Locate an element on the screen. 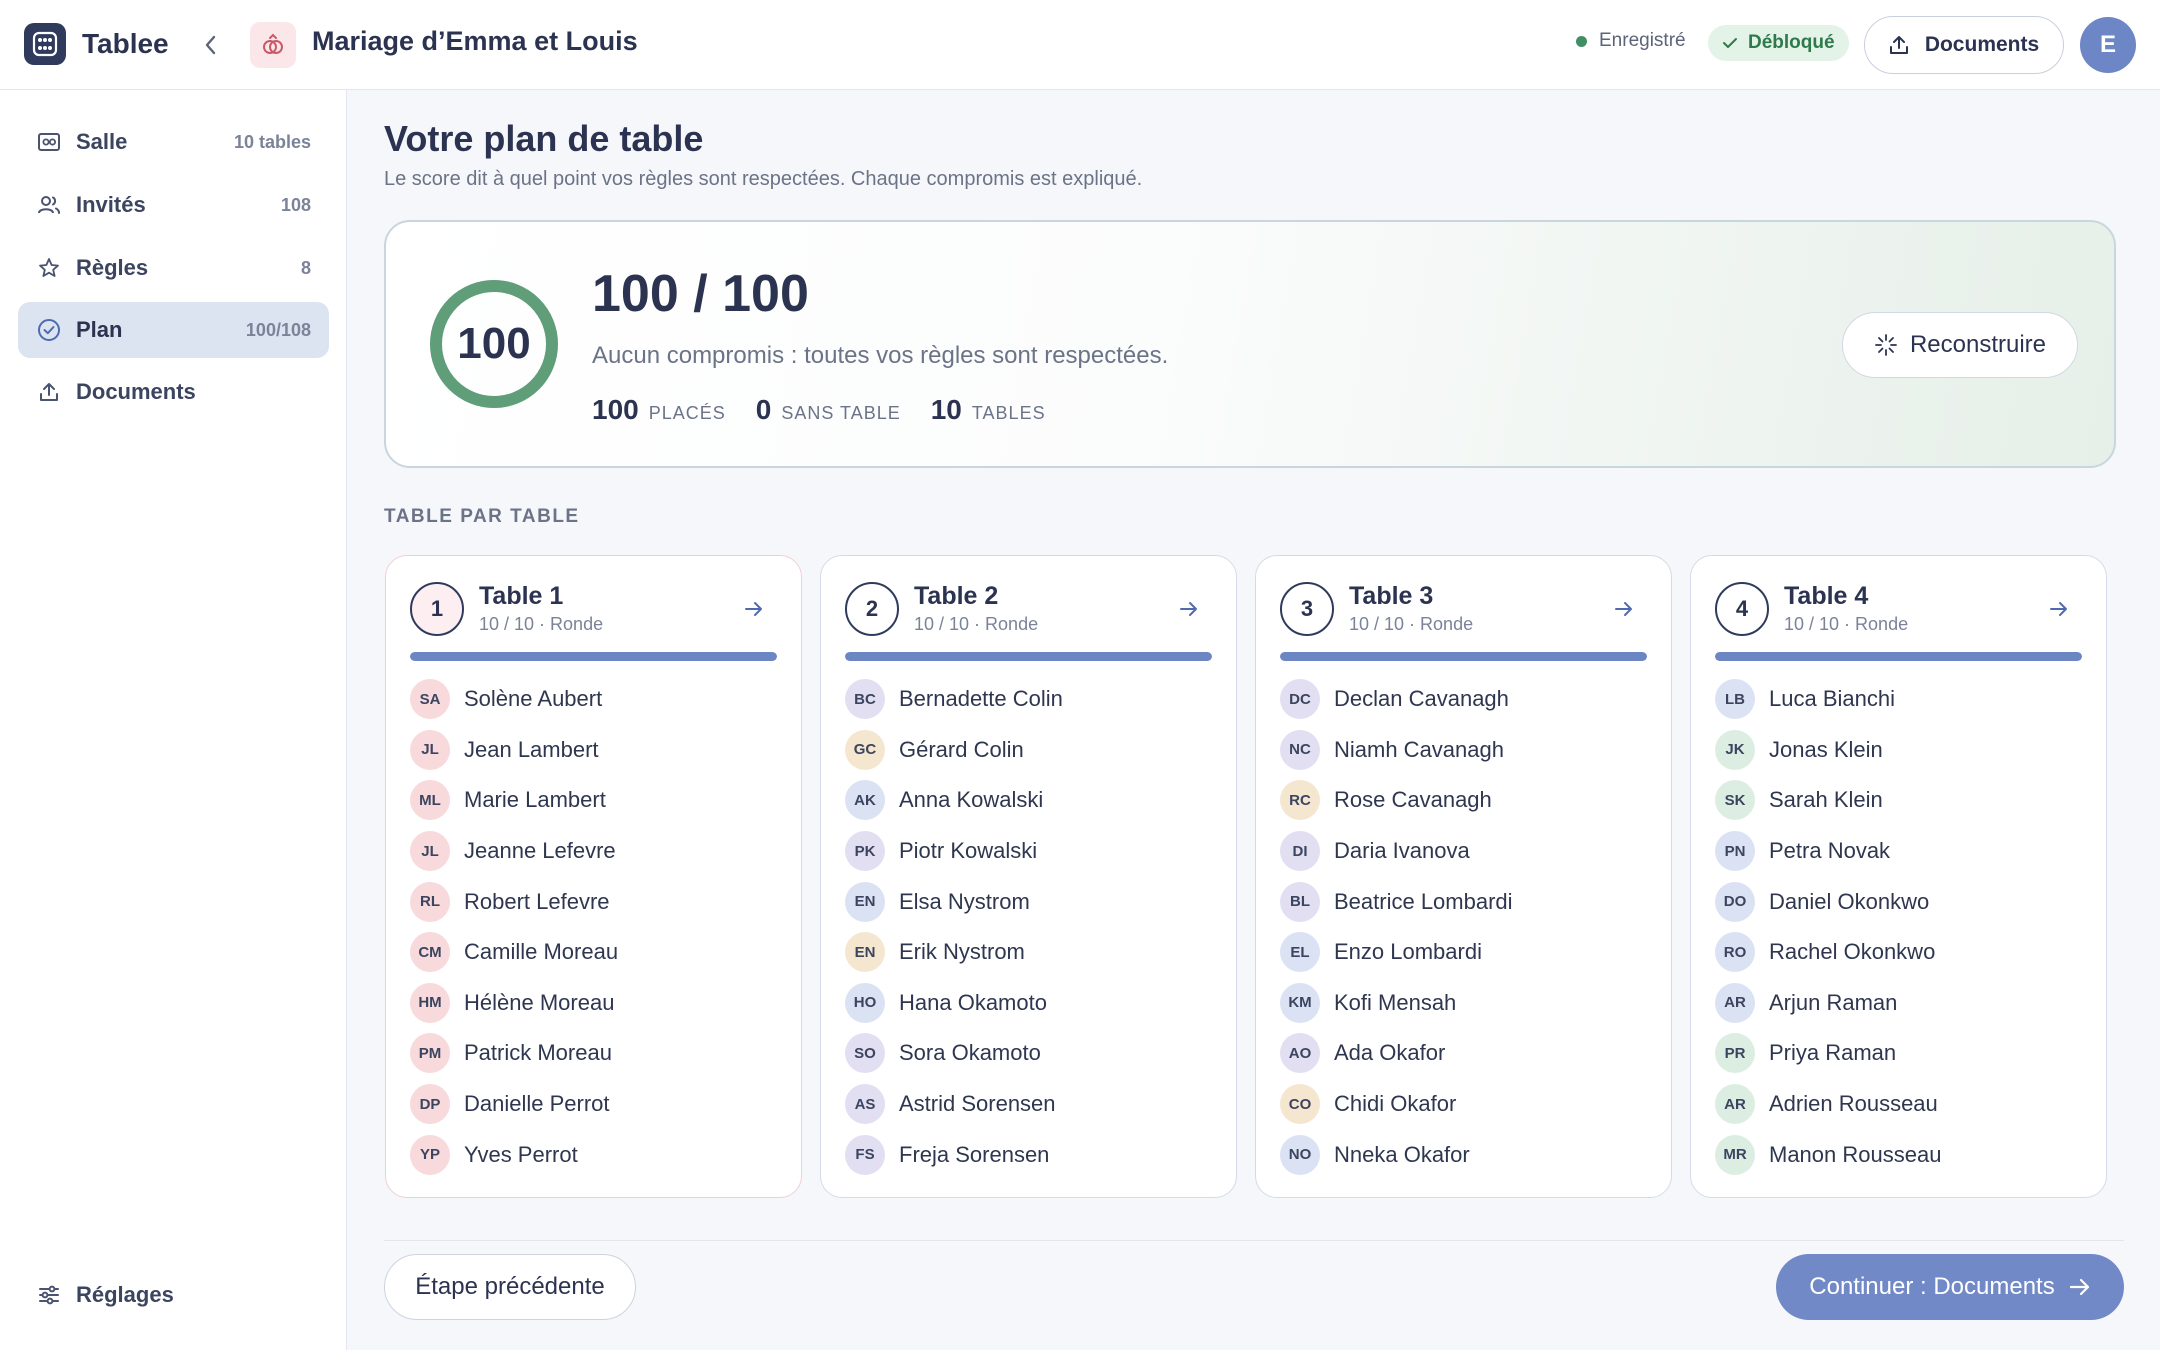 Image resolution: width=2160 pixels, height=1350 pixels. guest-row: AR Arjun Raman is located at coordinates (1898, 1003).